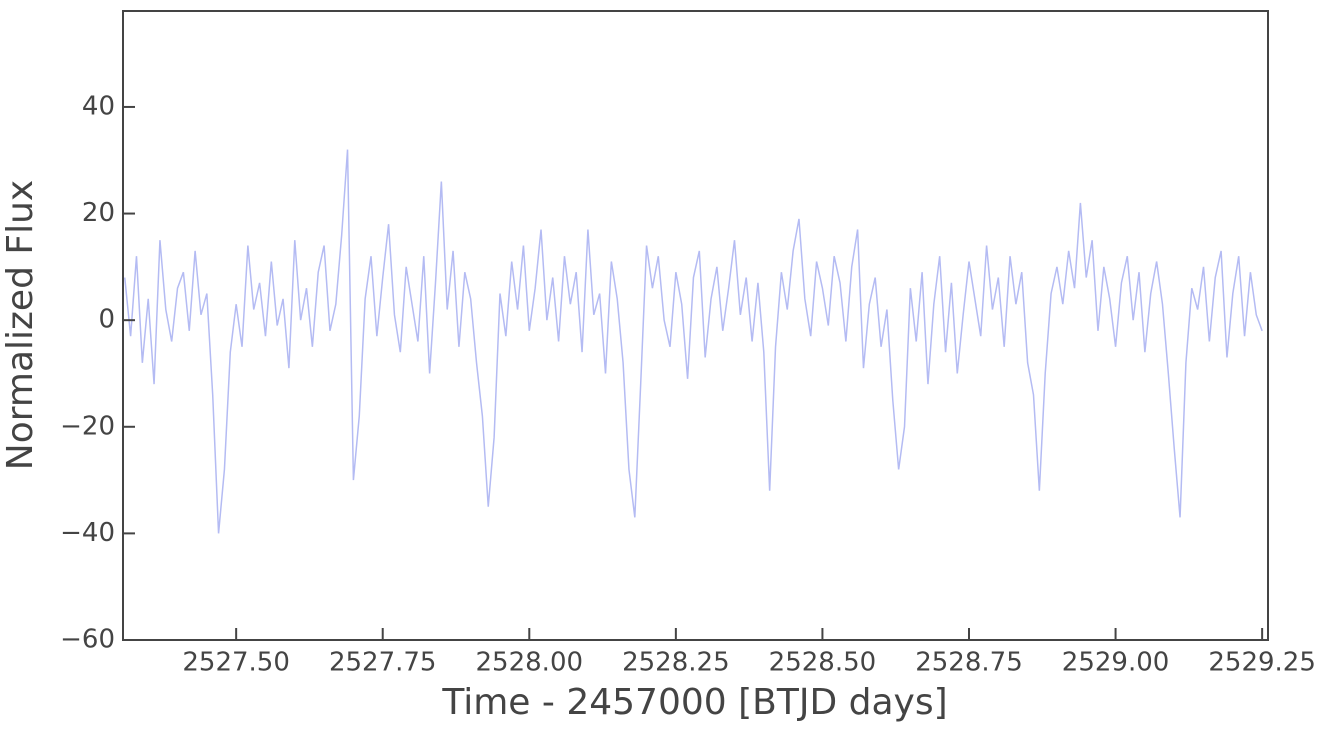  I want to click on x-tick-label: 2528.25, so click(676, 663).